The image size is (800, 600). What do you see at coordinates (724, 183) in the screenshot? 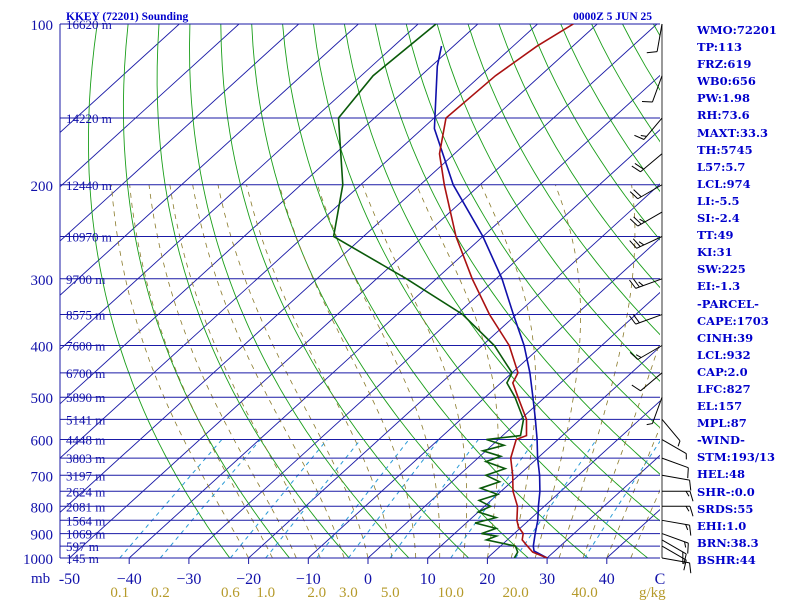
I see `index-item: LCL:974` at bounding box center [724, 183].